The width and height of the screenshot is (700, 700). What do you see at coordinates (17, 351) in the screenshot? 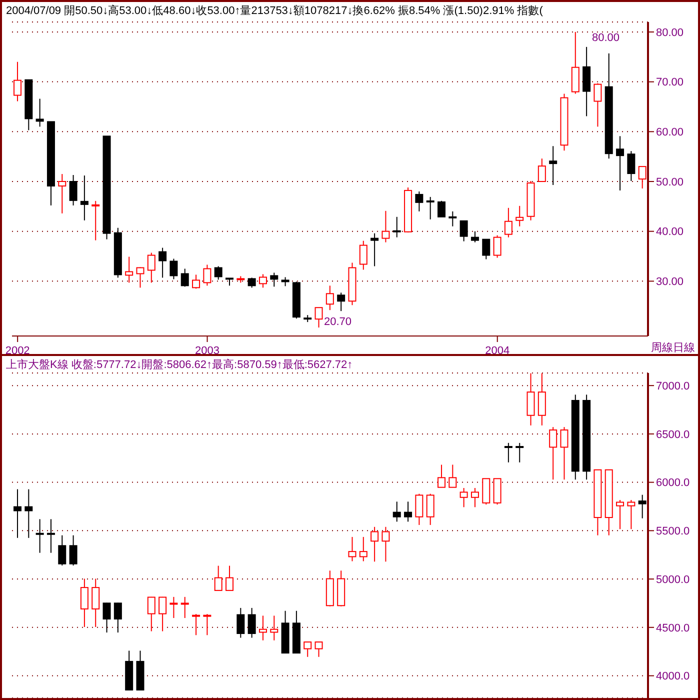
I see `x-tick-label: 2002` at bounding box center [17, 351].